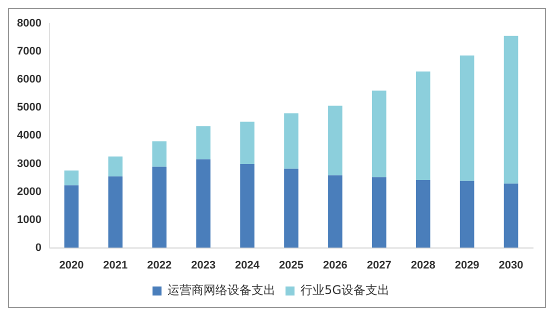 Image resolution: width=556 pixels, height=332 pixels. I want to click on y-tick-label: 0, so click(38, 248).